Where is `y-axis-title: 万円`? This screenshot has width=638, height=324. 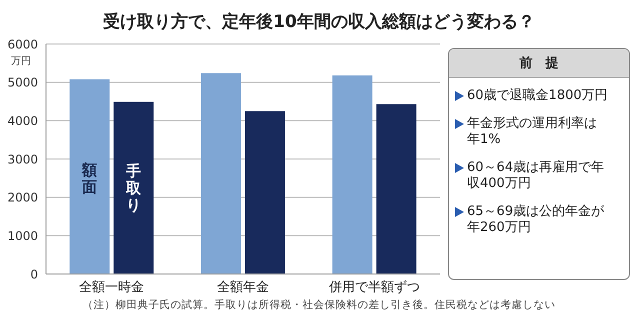
y-axis-title: 万円 is located at coordinates (21, 61).